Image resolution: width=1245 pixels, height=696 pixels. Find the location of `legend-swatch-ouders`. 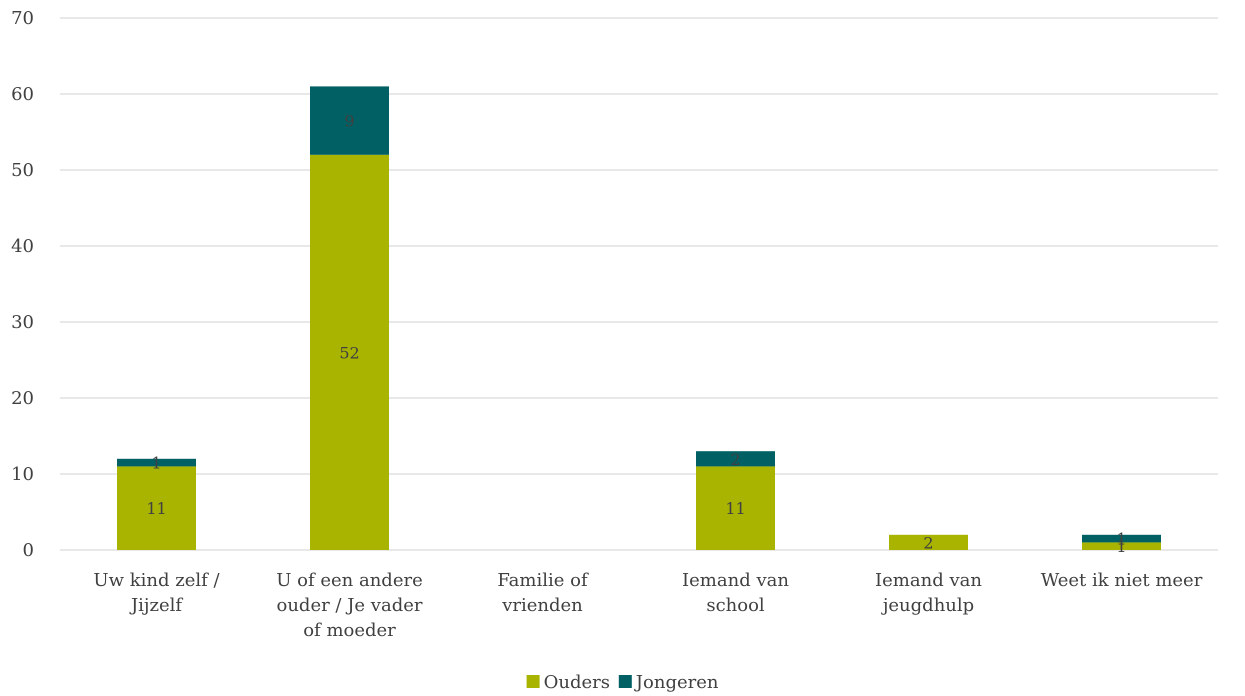

legend-swatch-ouders is located at coordinates (533, 681).